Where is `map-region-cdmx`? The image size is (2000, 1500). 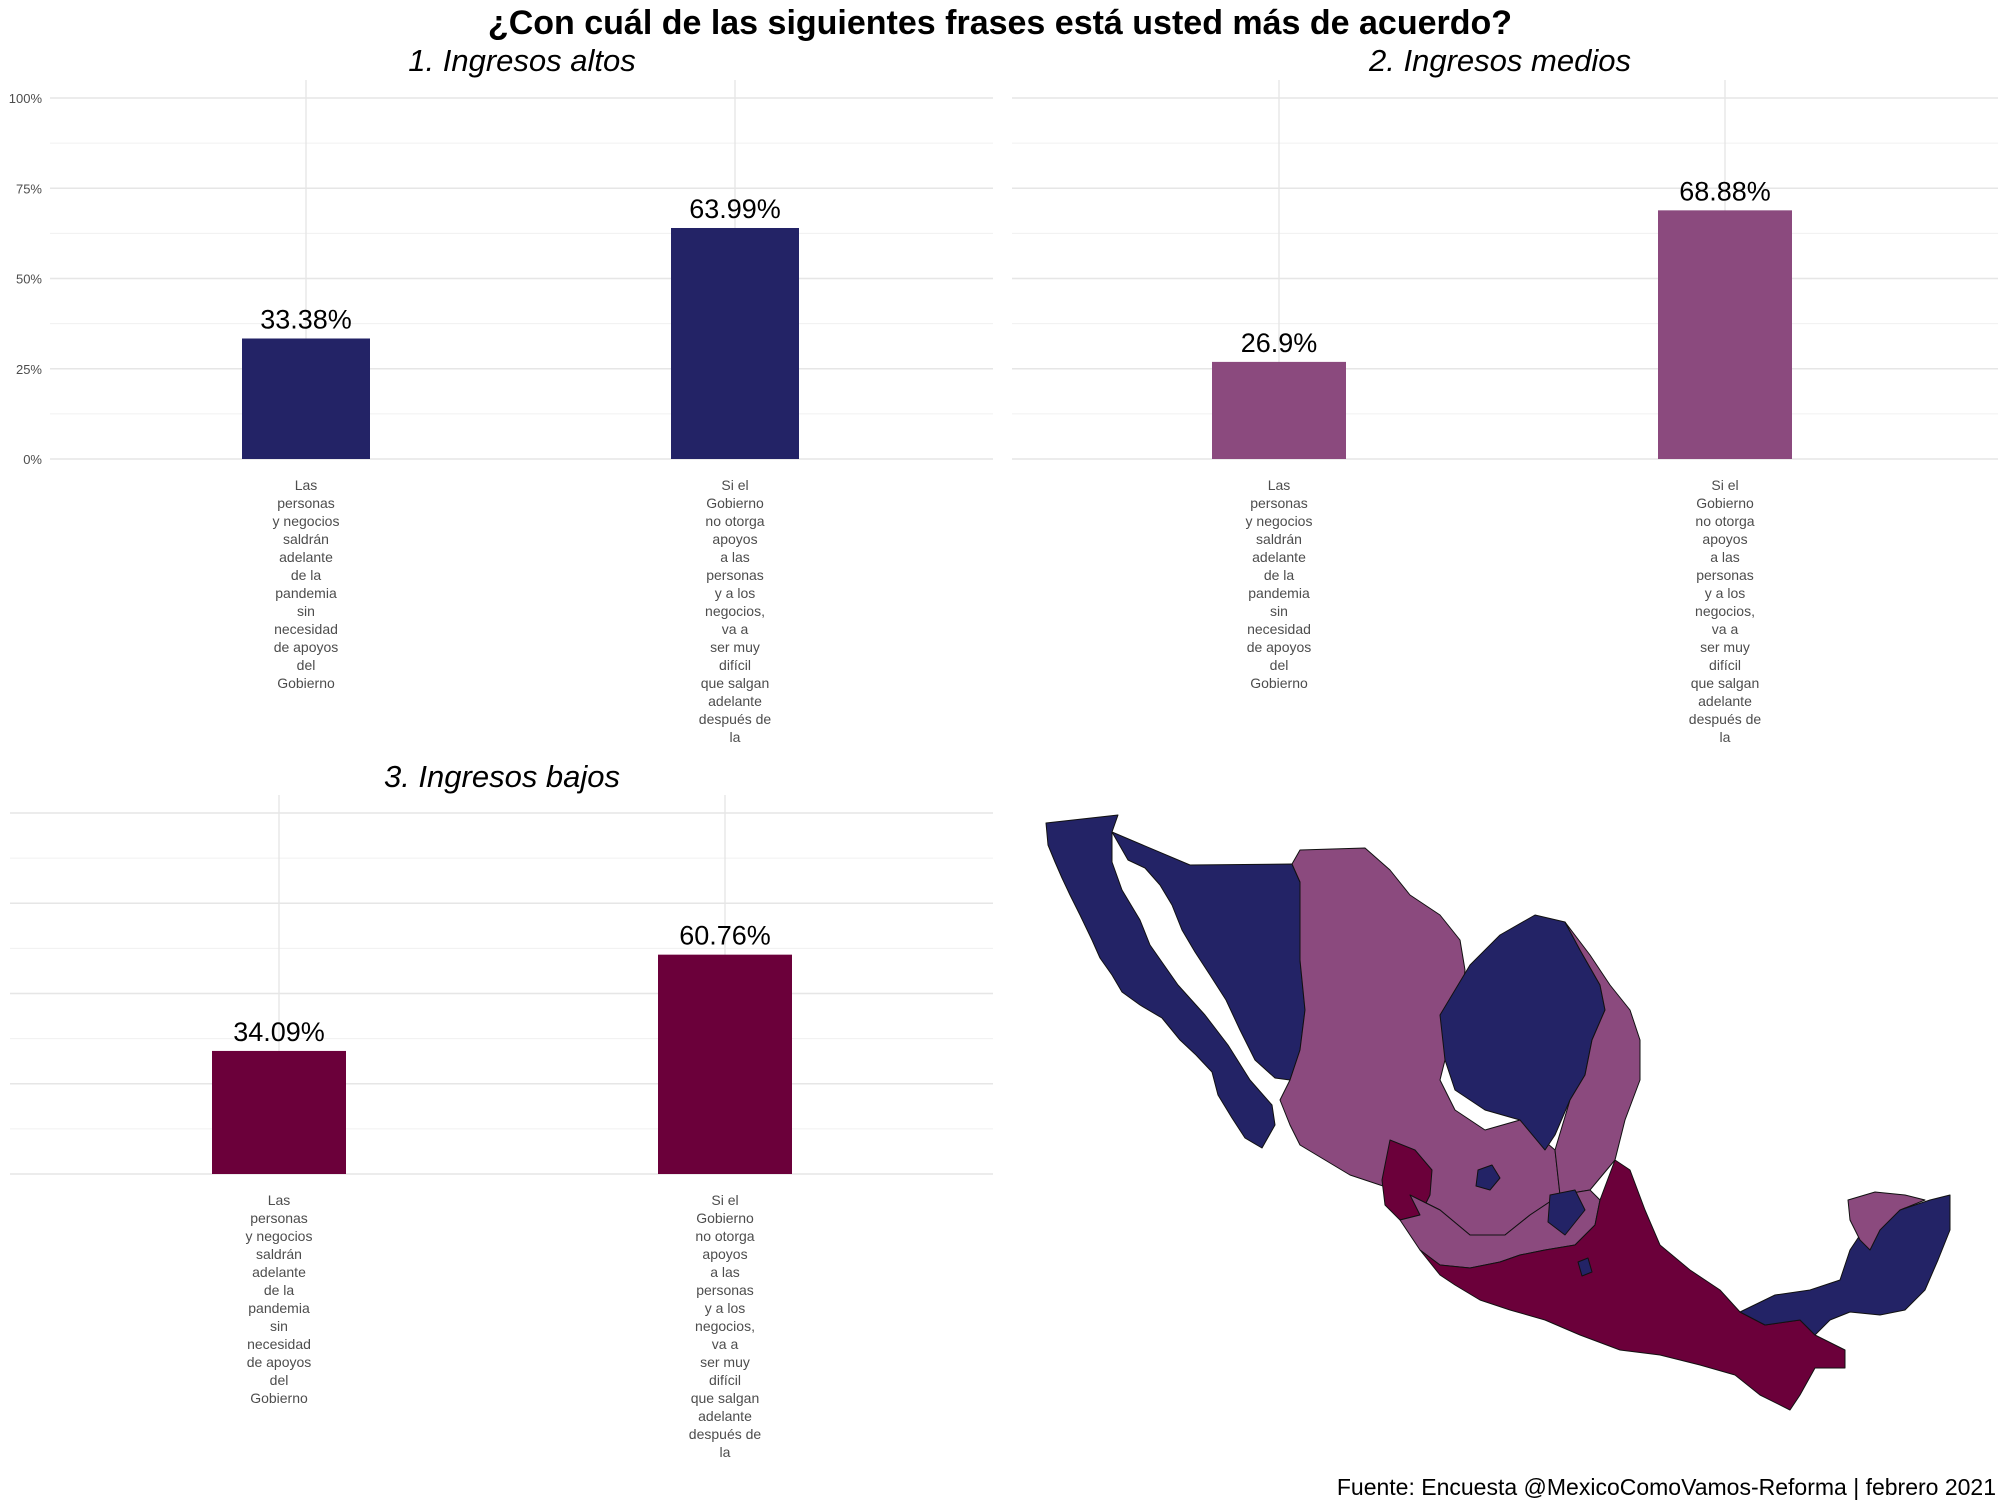
map-region-cdmx is located at coordinates (1585, 1267).